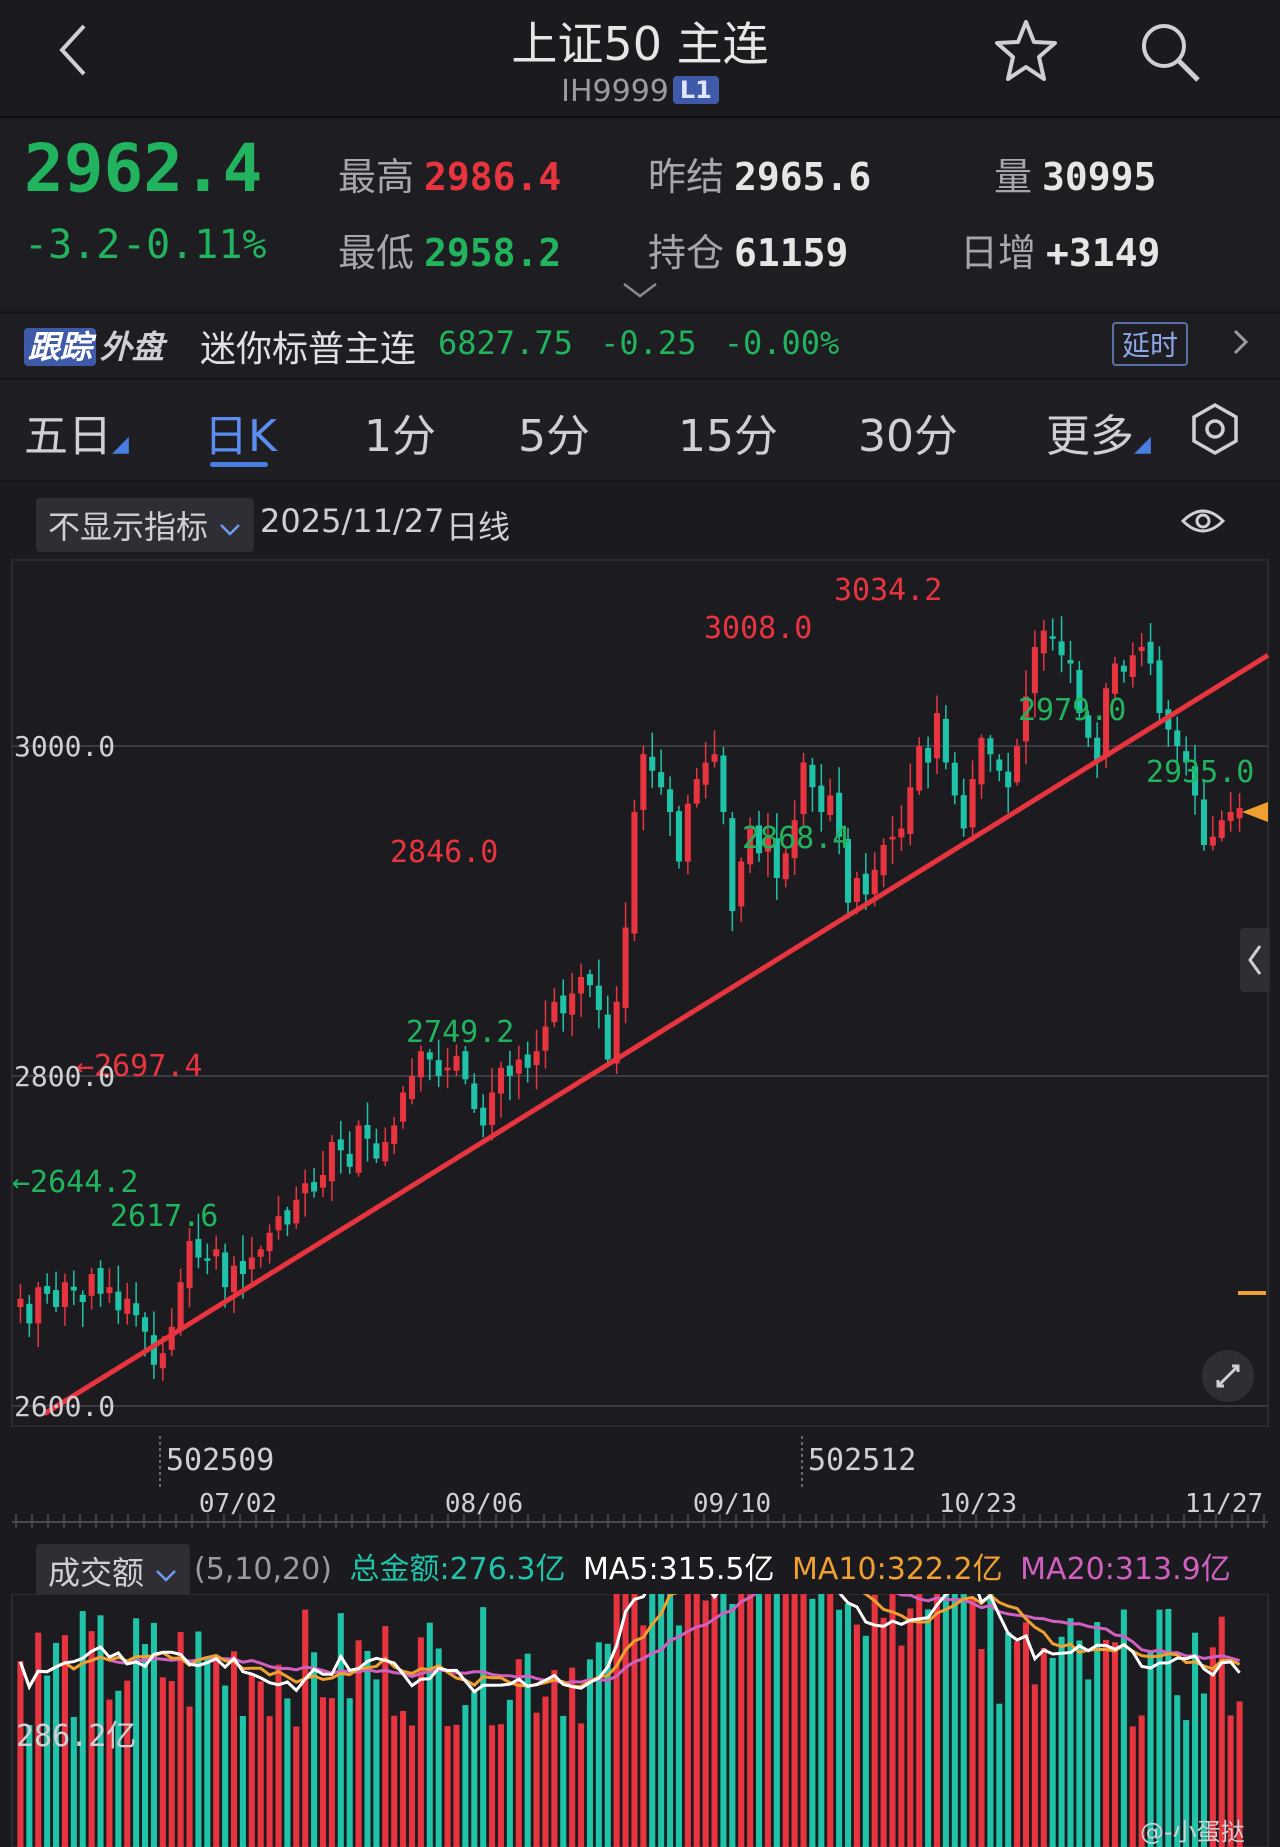  I want to click on quote-panel, so click(640, 213).